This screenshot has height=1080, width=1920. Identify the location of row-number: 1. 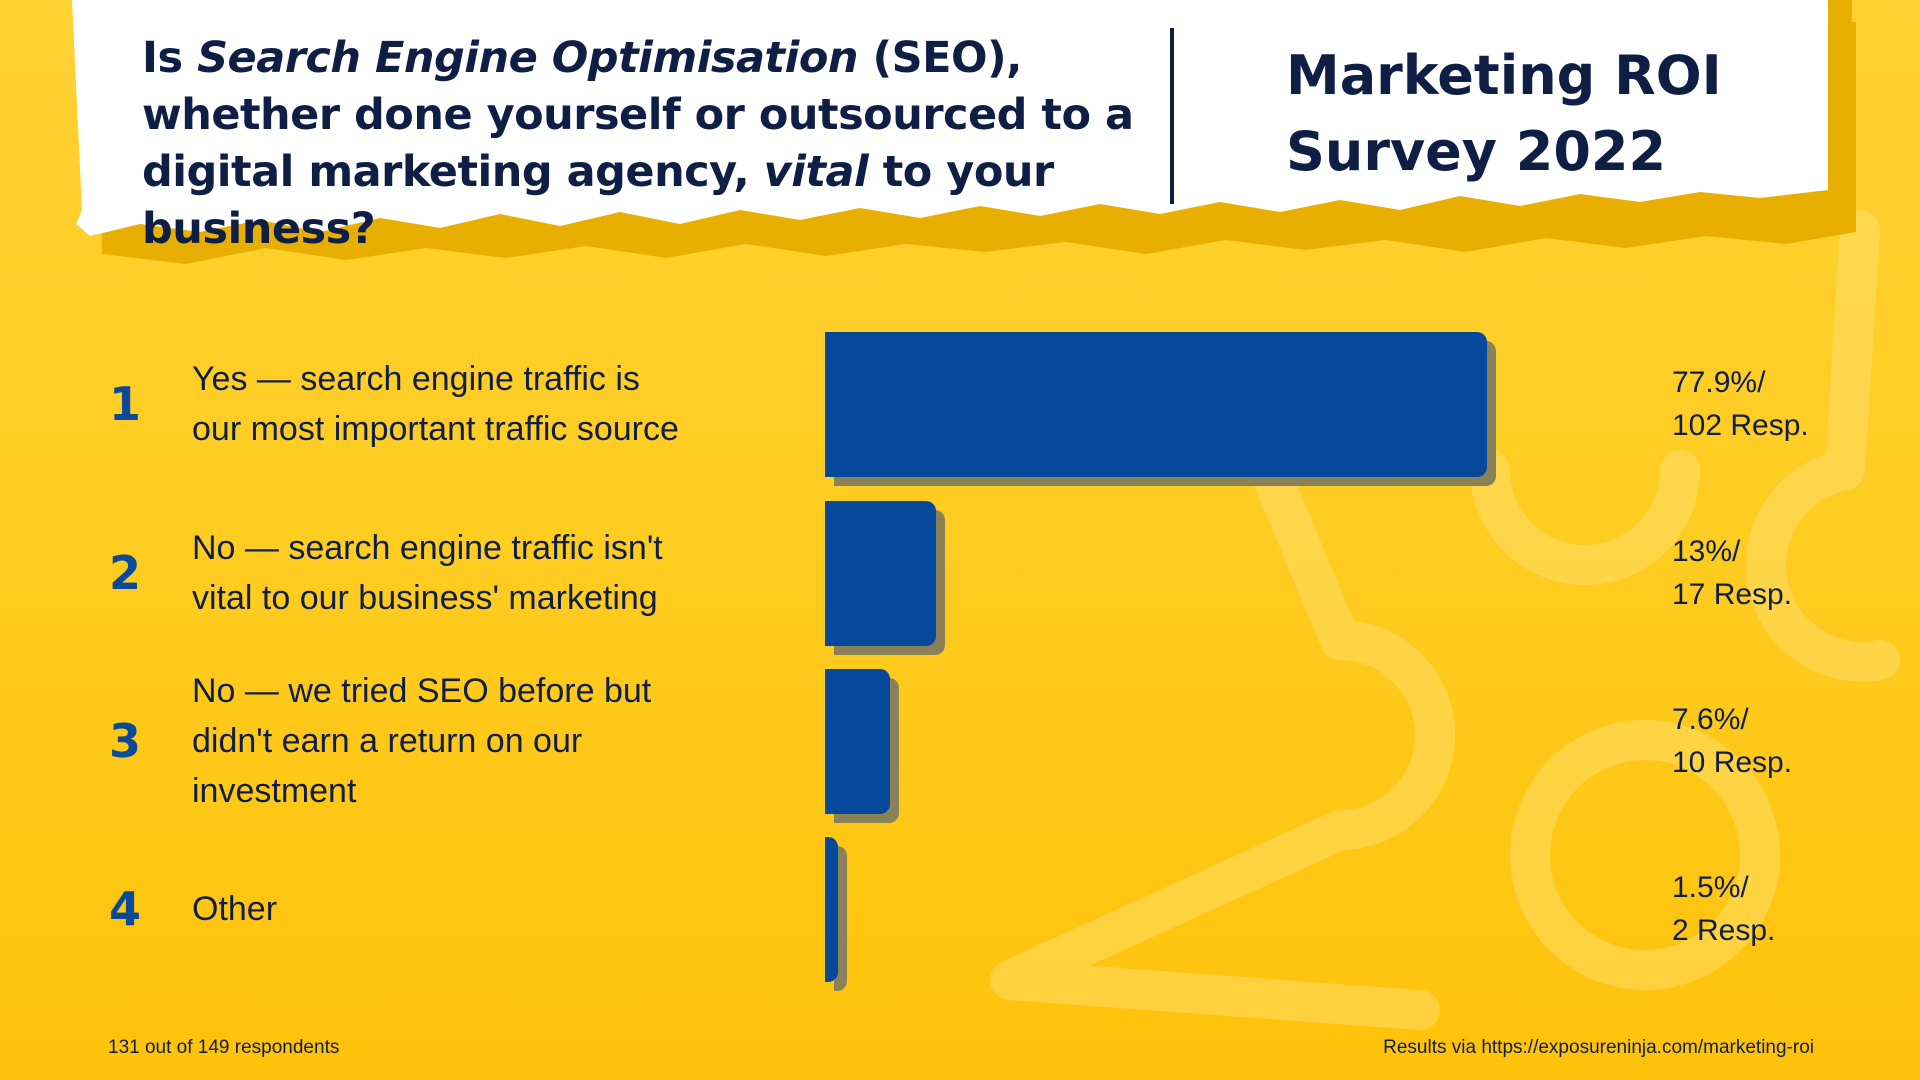
(124, 404).